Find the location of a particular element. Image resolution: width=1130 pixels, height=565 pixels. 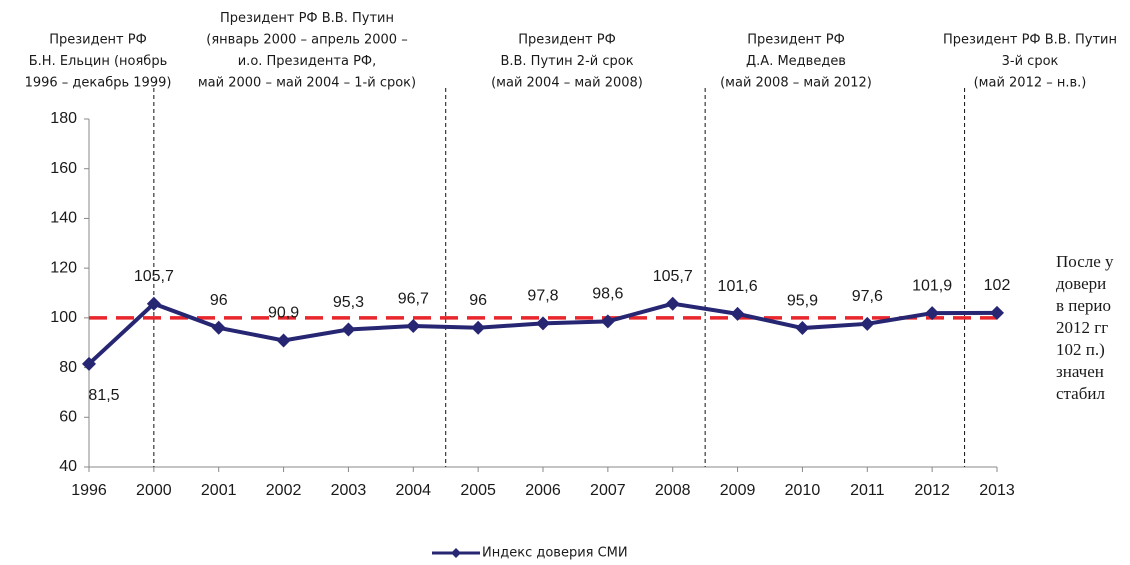

data-label: 95,9 is located at coordinates (802, 300).